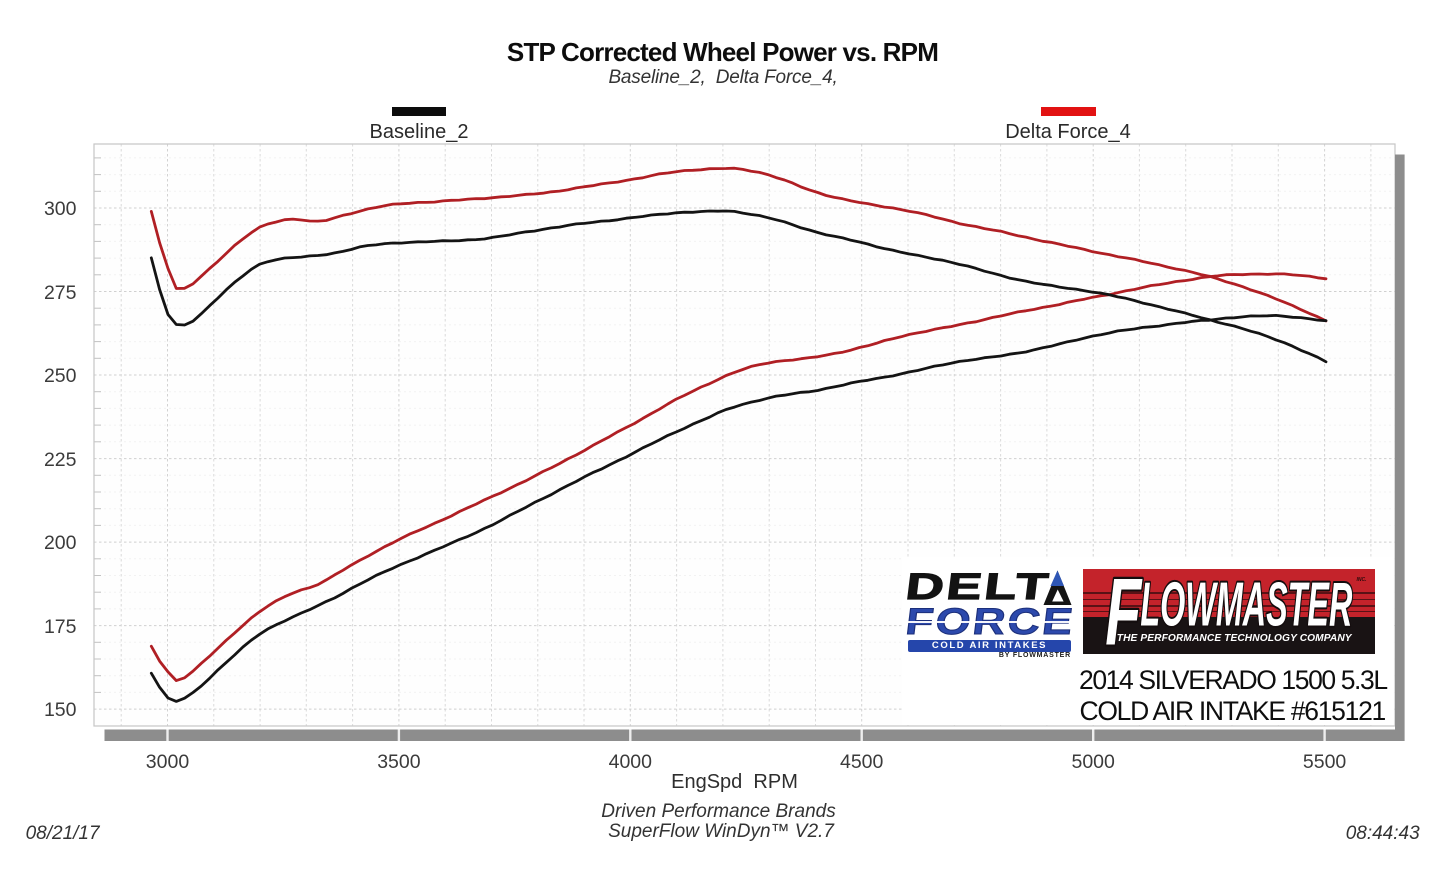  I want to click on svg-text: F, so click(1123, 611).